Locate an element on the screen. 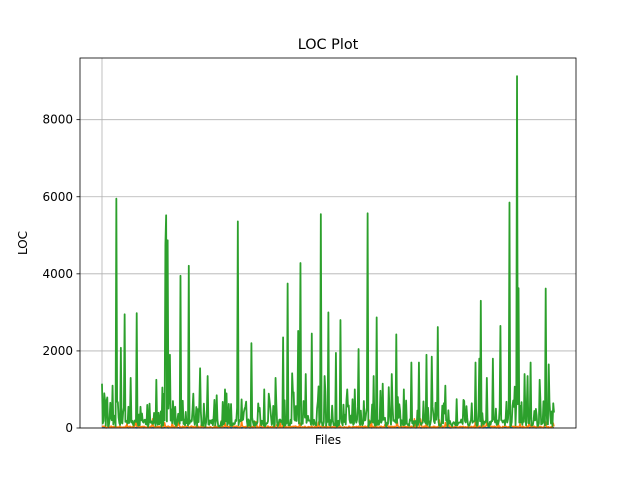  y-tick-label: 2000 is located at coordinates (57, 351).